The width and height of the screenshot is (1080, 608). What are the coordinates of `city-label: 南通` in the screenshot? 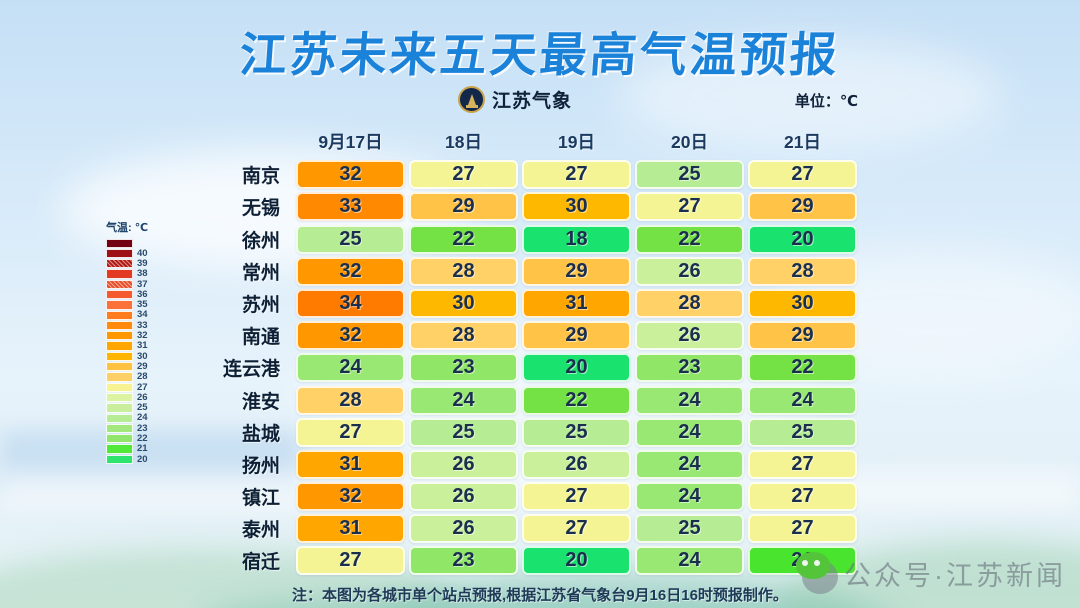 It's located at (260, 338).